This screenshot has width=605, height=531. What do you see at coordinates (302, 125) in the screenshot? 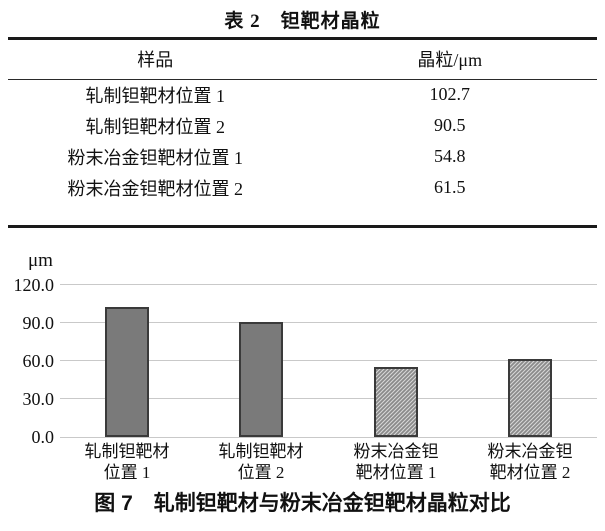
I see `table-row: 轧制钽靶材位置 2 90.5` at bounding box center [302, 125].